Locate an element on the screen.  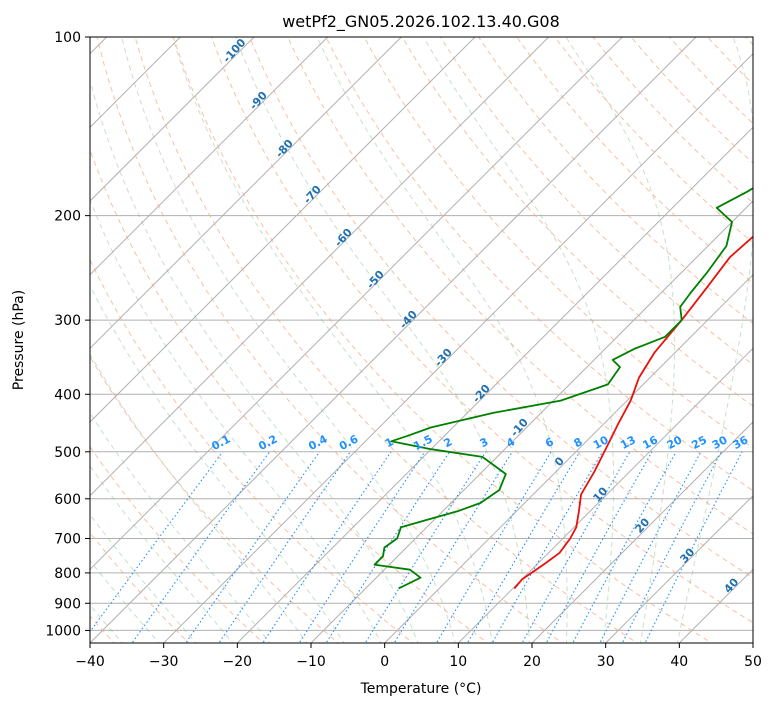
mixing-ratio-label: 16 is located at coordinates (650, 442).